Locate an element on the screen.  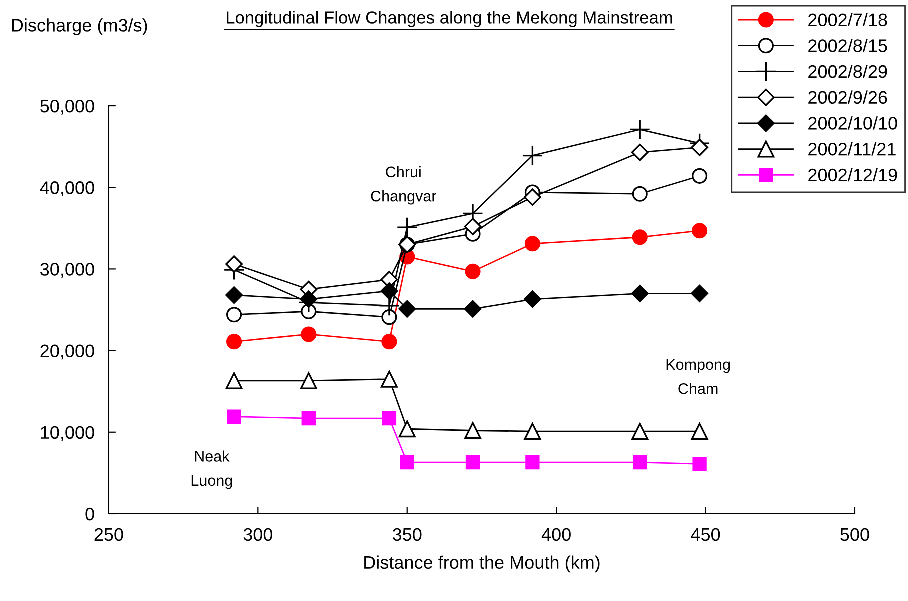
y-tick-label: 40,000 is located at coordinates (67, 189).